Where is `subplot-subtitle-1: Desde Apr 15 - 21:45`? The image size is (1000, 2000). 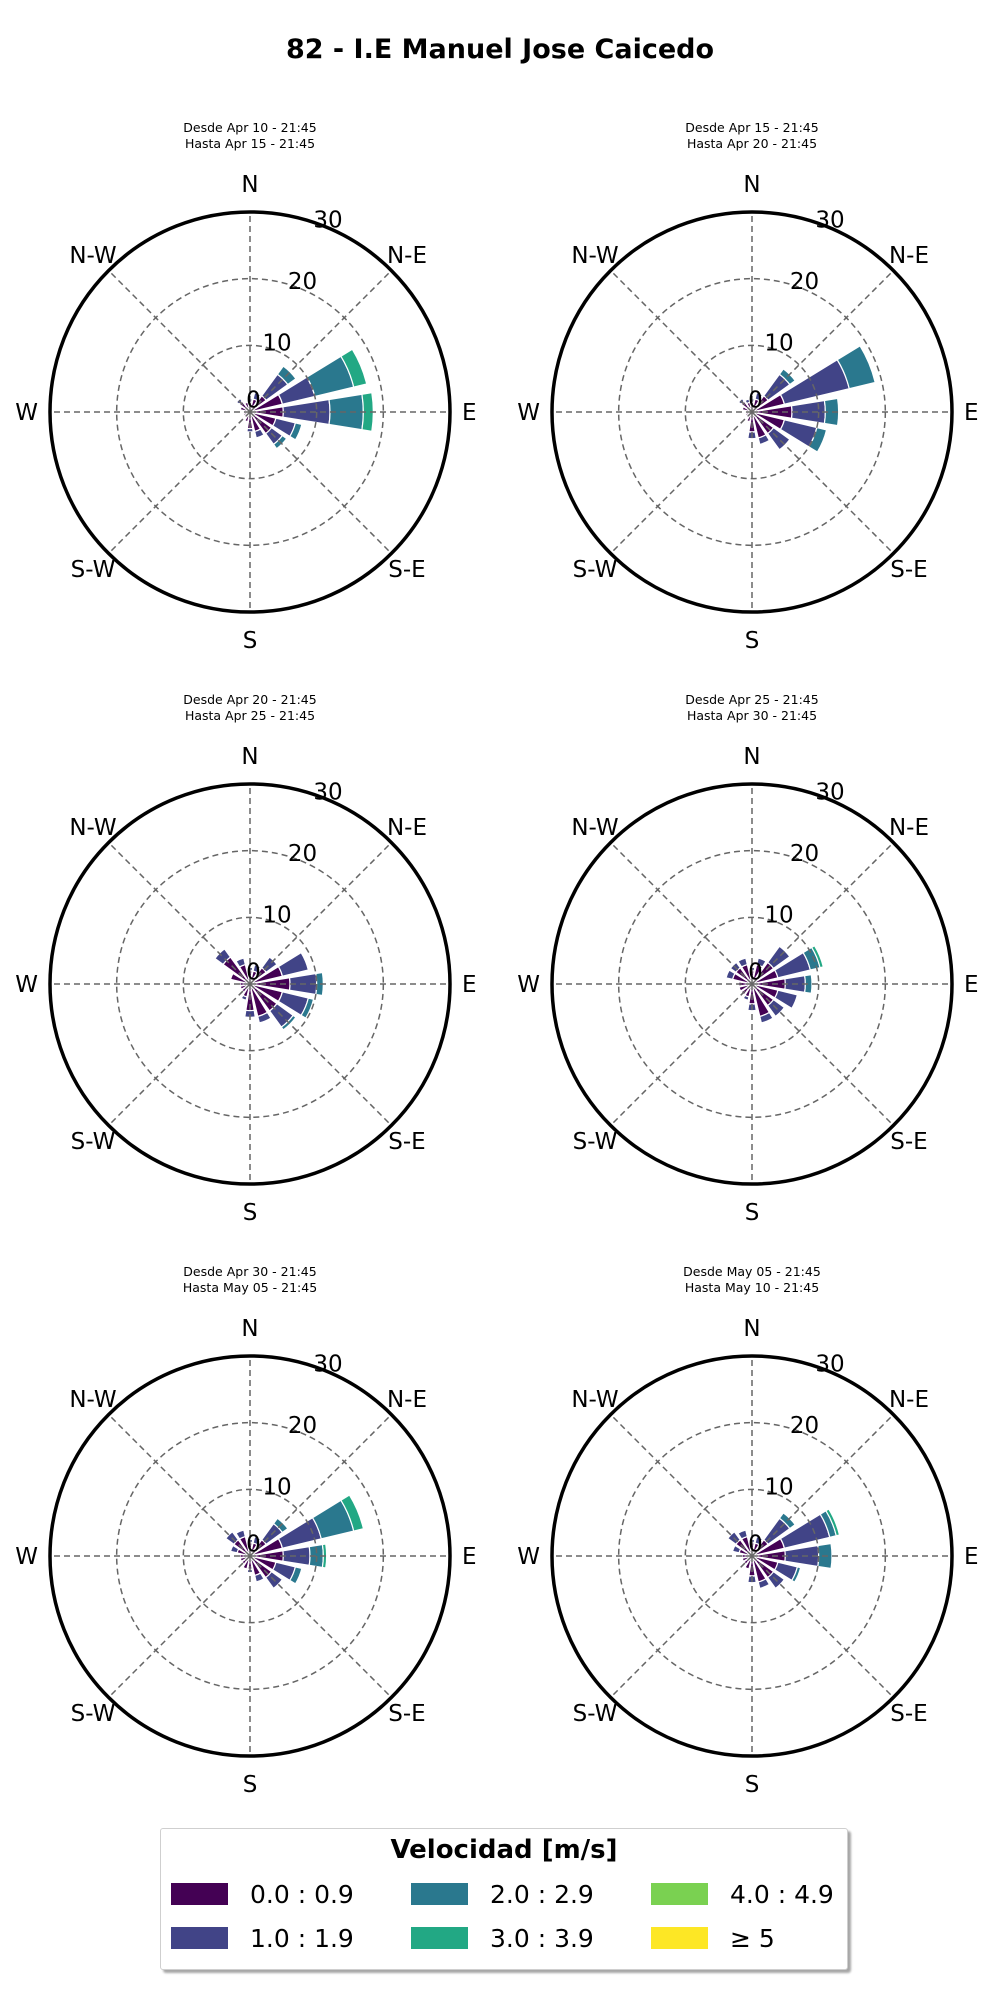 subplot-subtitle-1: Desde Apr 15 - 21:45 is located at coordinates (751, 127).